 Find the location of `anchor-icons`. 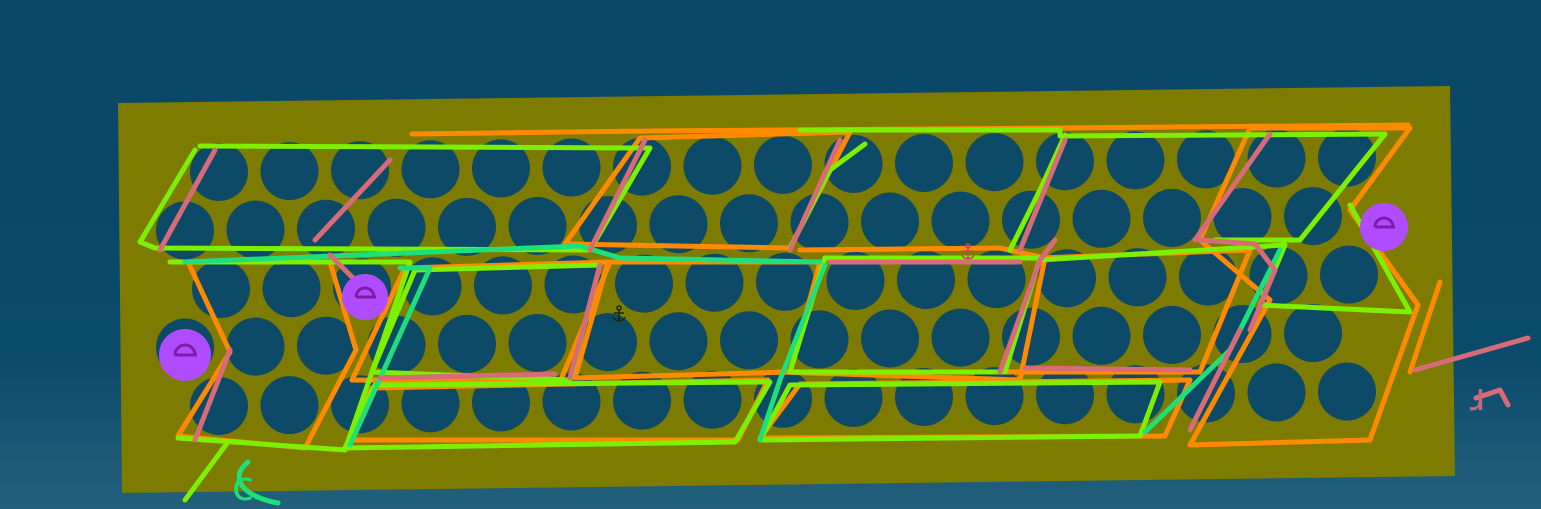

anchor-icons is located at coordinates (793, 282).